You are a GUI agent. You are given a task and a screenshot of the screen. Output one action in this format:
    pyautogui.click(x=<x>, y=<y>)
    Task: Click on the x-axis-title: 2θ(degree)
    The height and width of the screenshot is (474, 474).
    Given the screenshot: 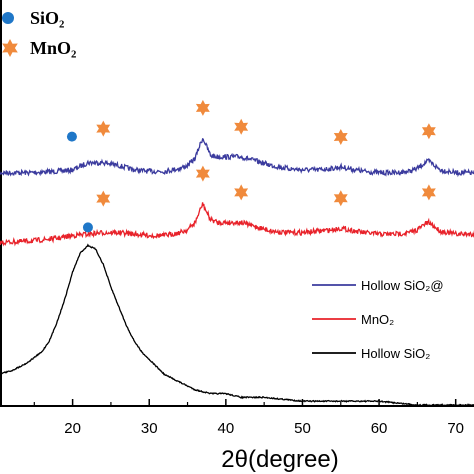 What is the action you would take?
    pyautogui.click(x=279, y=459)
    